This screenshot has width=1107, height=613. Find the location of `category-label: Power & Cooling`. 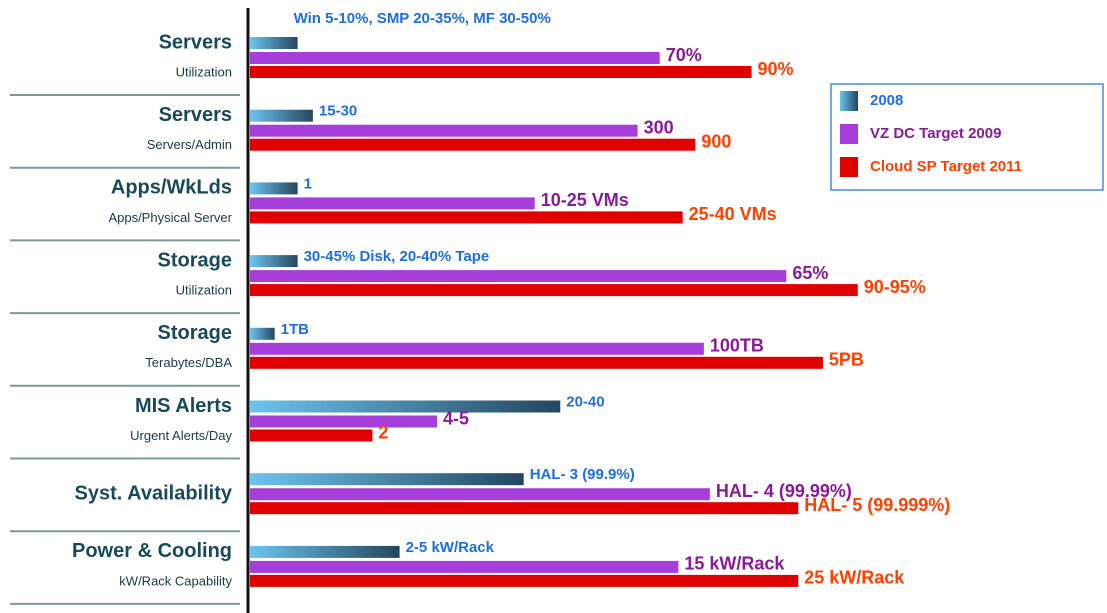

category-label: Power & Cooling is located at coordinates (152, 551).